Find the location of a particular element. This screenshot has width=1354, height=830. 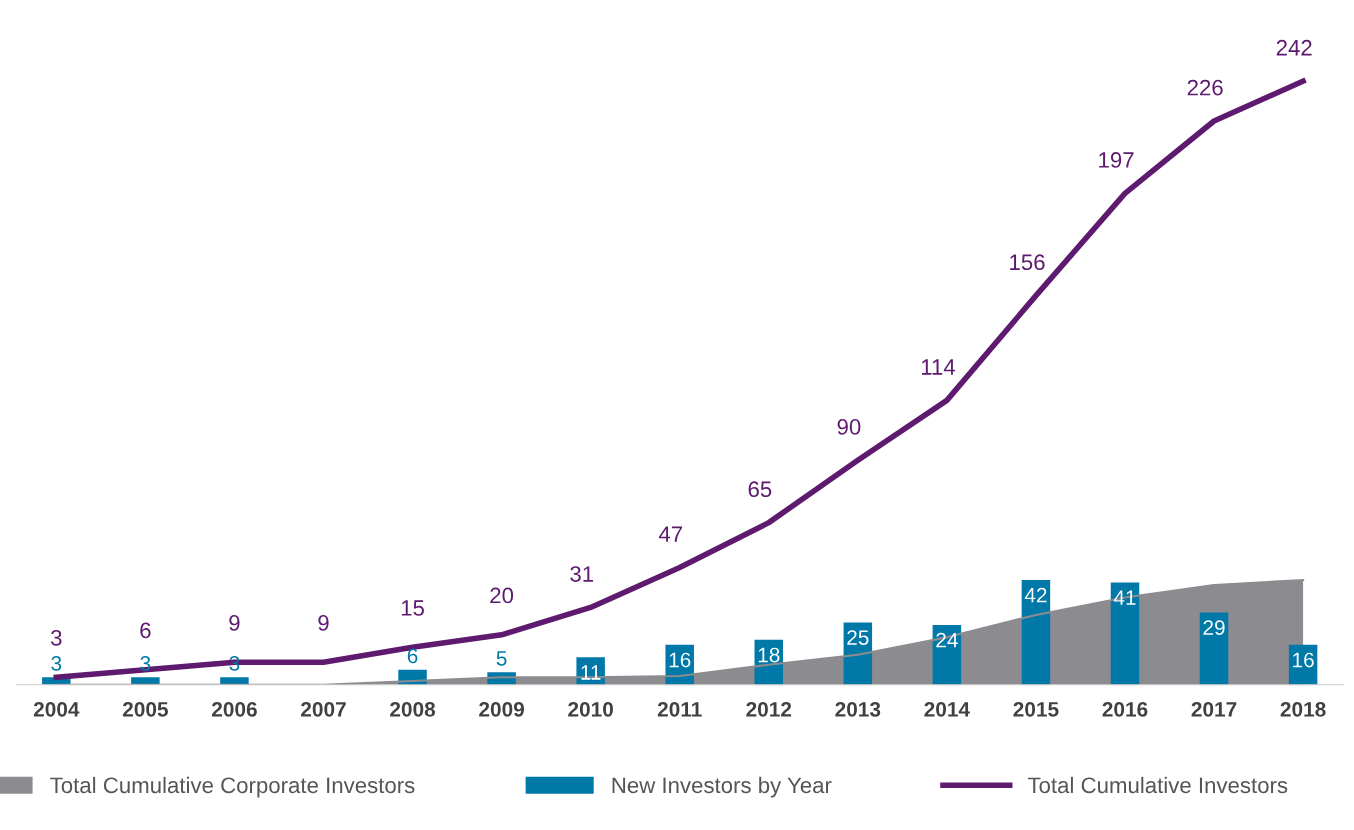

x-tick-label: 2014 is located at coordinates (947, 709).